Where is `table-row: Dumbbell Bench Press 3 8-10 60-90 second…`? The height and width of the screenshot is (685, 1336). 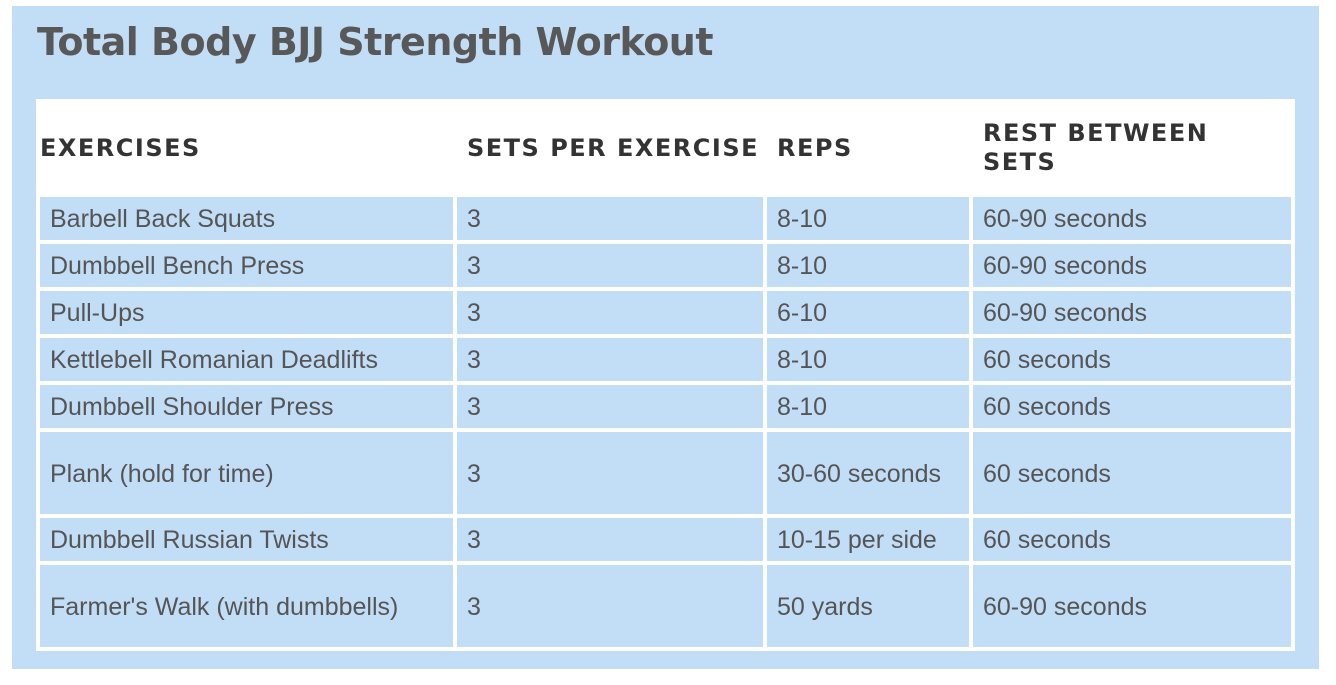
table-row: Dumbbell Bench Press 3 8-10 60-90 second… is located at coordinates (665, 265).